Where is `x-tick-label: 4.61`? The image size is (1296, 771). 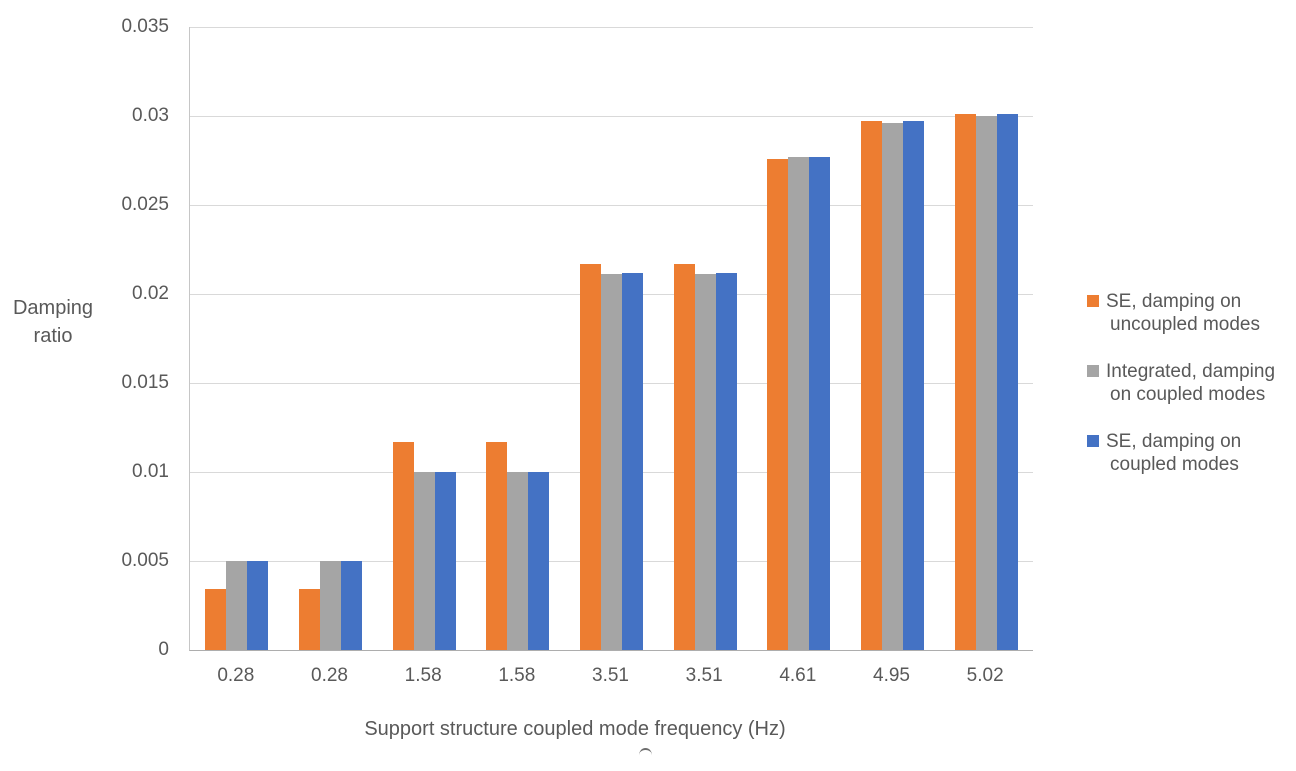 x-tick-label: 4.61 is located at coordinates (798, 675).